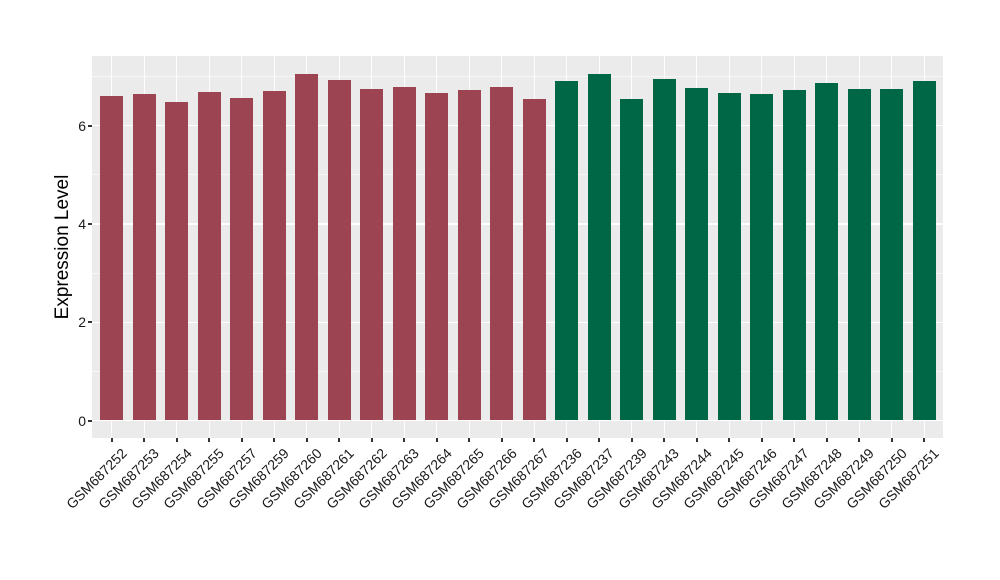  What do you see at coordinates (859, 440) in the screenshot?
I see `x-tick-mark-GSM687249` at bounding box center [859, 440].